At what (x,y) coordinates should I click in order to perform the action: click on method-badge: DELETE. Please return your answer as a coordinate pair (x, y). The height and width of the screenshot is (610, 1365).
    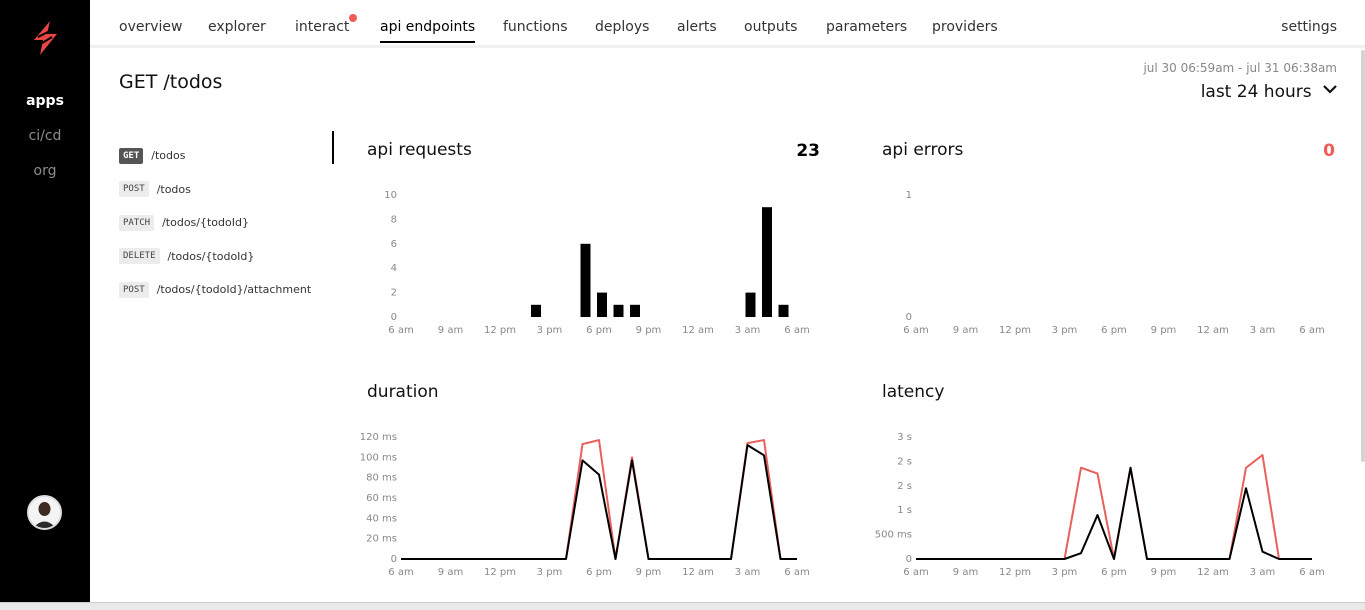
    Looking at the image, I should click on (139, 256).